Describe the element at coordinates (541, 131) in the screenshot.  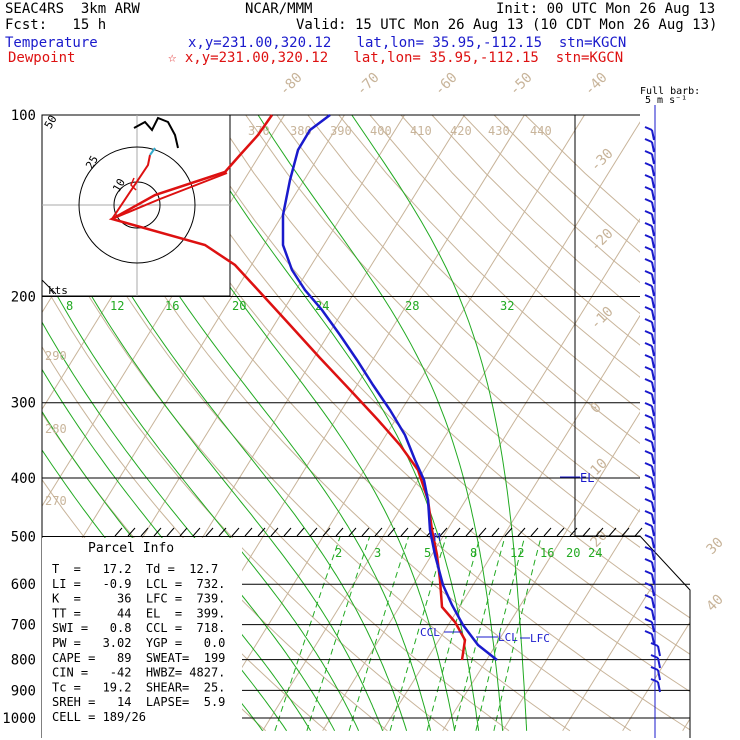
I see `theta-label-440-7: 440` at that location.